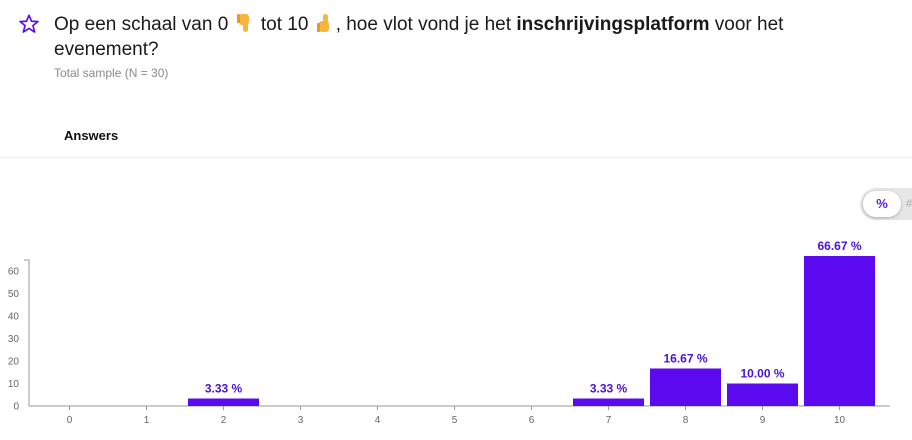 Image resolution: width=912 pixels, height=440 pixels. I want to click on question-text-part4: voor het evenement?, so click(419, 37).